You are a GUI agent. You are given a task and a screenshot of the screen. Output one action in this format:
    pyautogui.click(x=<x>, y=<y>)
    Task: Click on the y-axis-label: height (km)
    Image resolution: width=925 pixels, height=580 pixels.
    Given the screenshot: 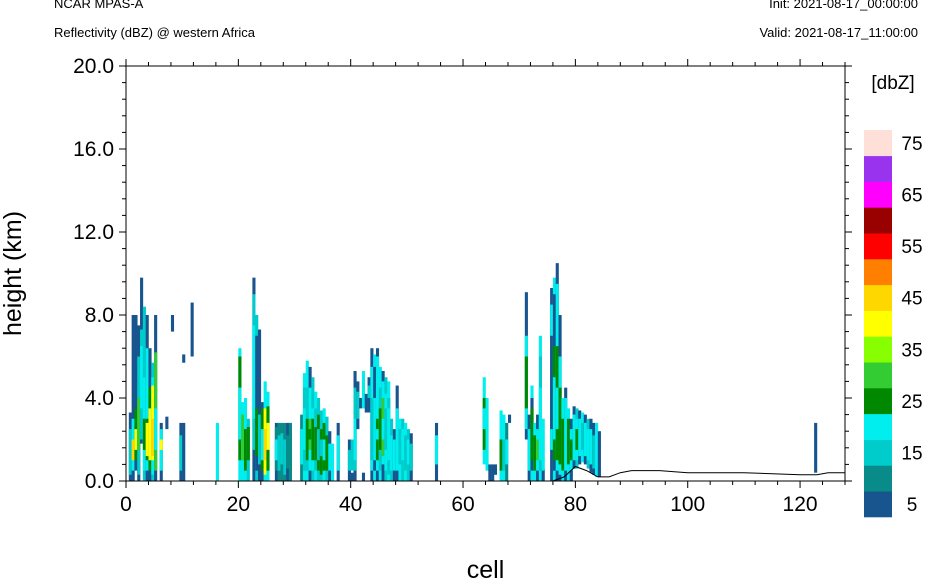 What is the action you would take?
    pyautogui.click(x=13, y=273)
    